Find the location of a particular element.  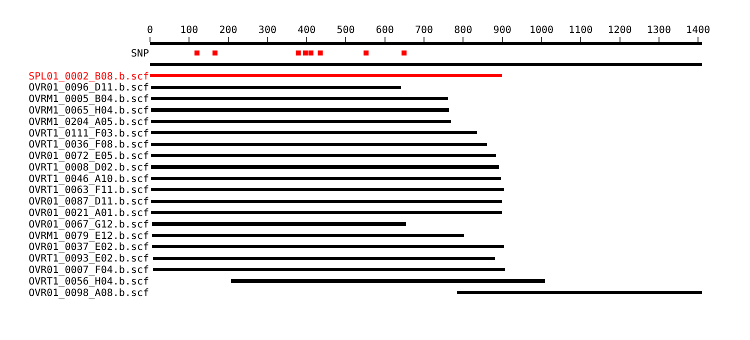

x-tick-label: 500 is located at coordinates (345, 30).